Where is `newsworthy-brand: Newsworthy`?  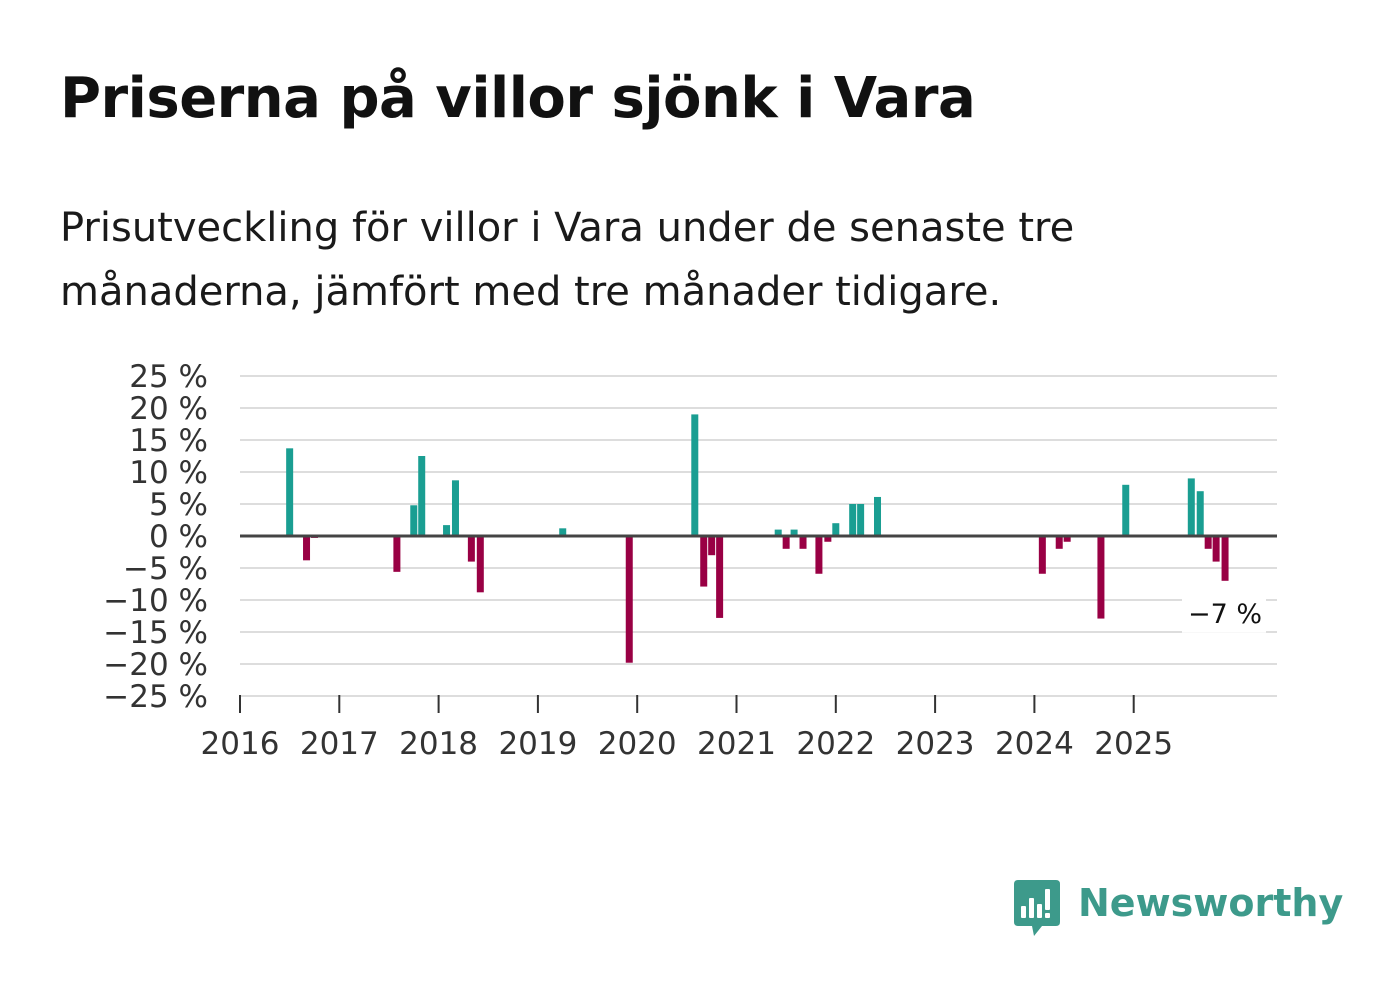
newsworthy-brand: Newsworthy is located at coordinates (1177, 909).